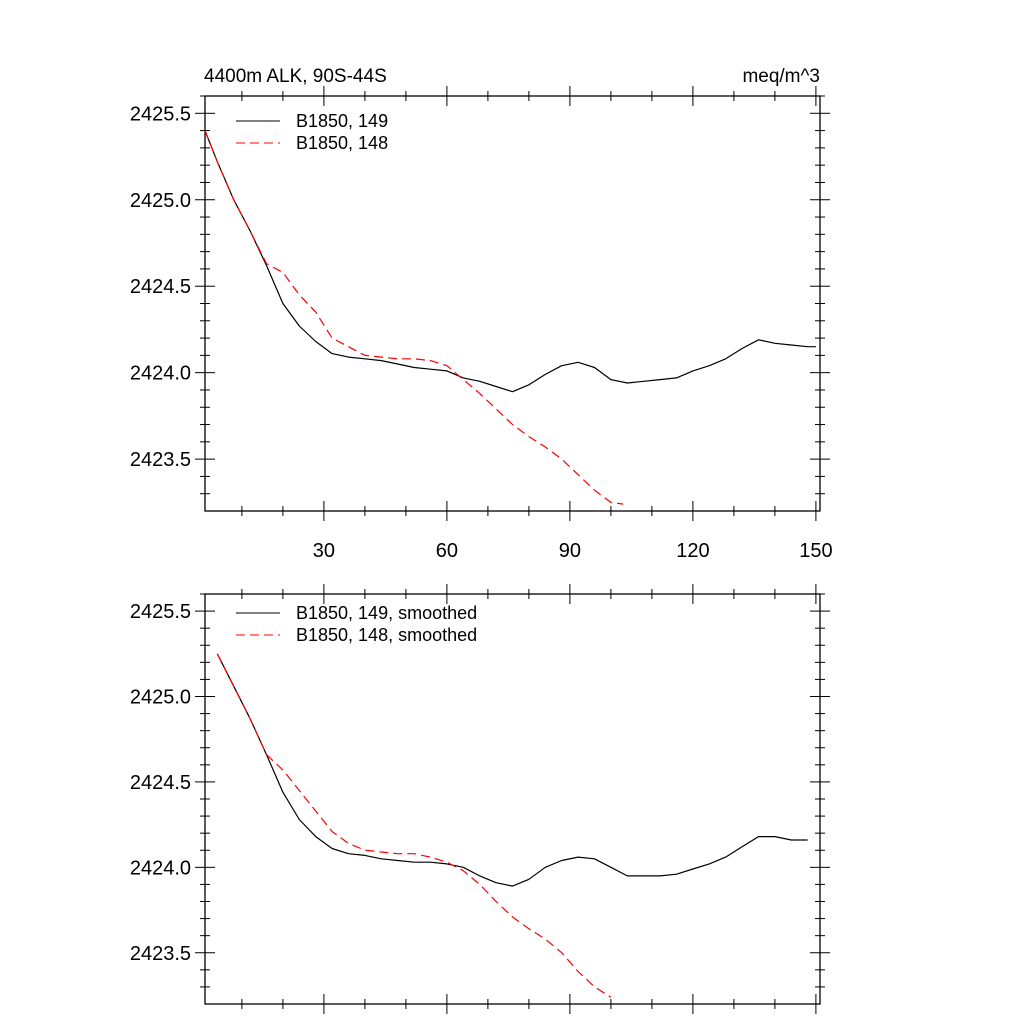 The width and height of the screenshot is (1024, 1024). I want to click on legend-label-series-1: B1850, 149, smoothed, so click(386, 613).